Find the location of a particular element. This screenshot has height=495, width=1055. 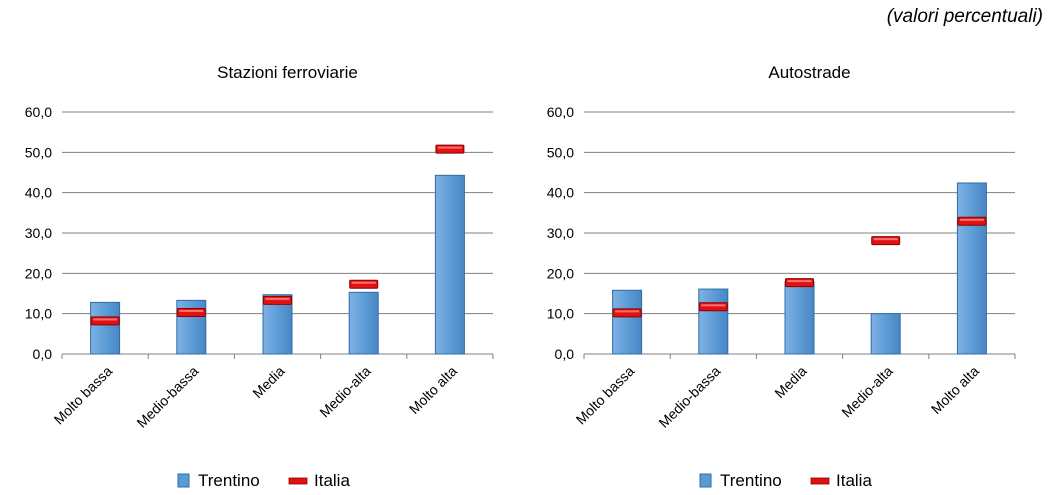

chart-title: Stazioni ferroviarie is located at coordinates (287, 72).